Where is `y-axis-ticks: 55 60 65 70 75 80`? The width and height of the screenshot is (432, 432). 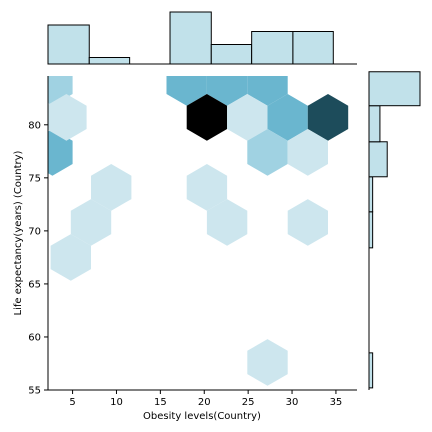
y-axis-ticks: 55 60 65 70 75 80 is located at coordinates (38, 258).